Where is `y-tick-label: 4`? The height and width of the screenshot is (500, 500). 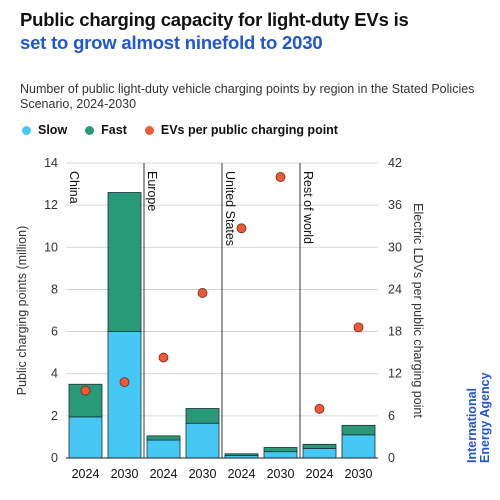
y-tick-label: 4 is located at coordinates (54, 374).